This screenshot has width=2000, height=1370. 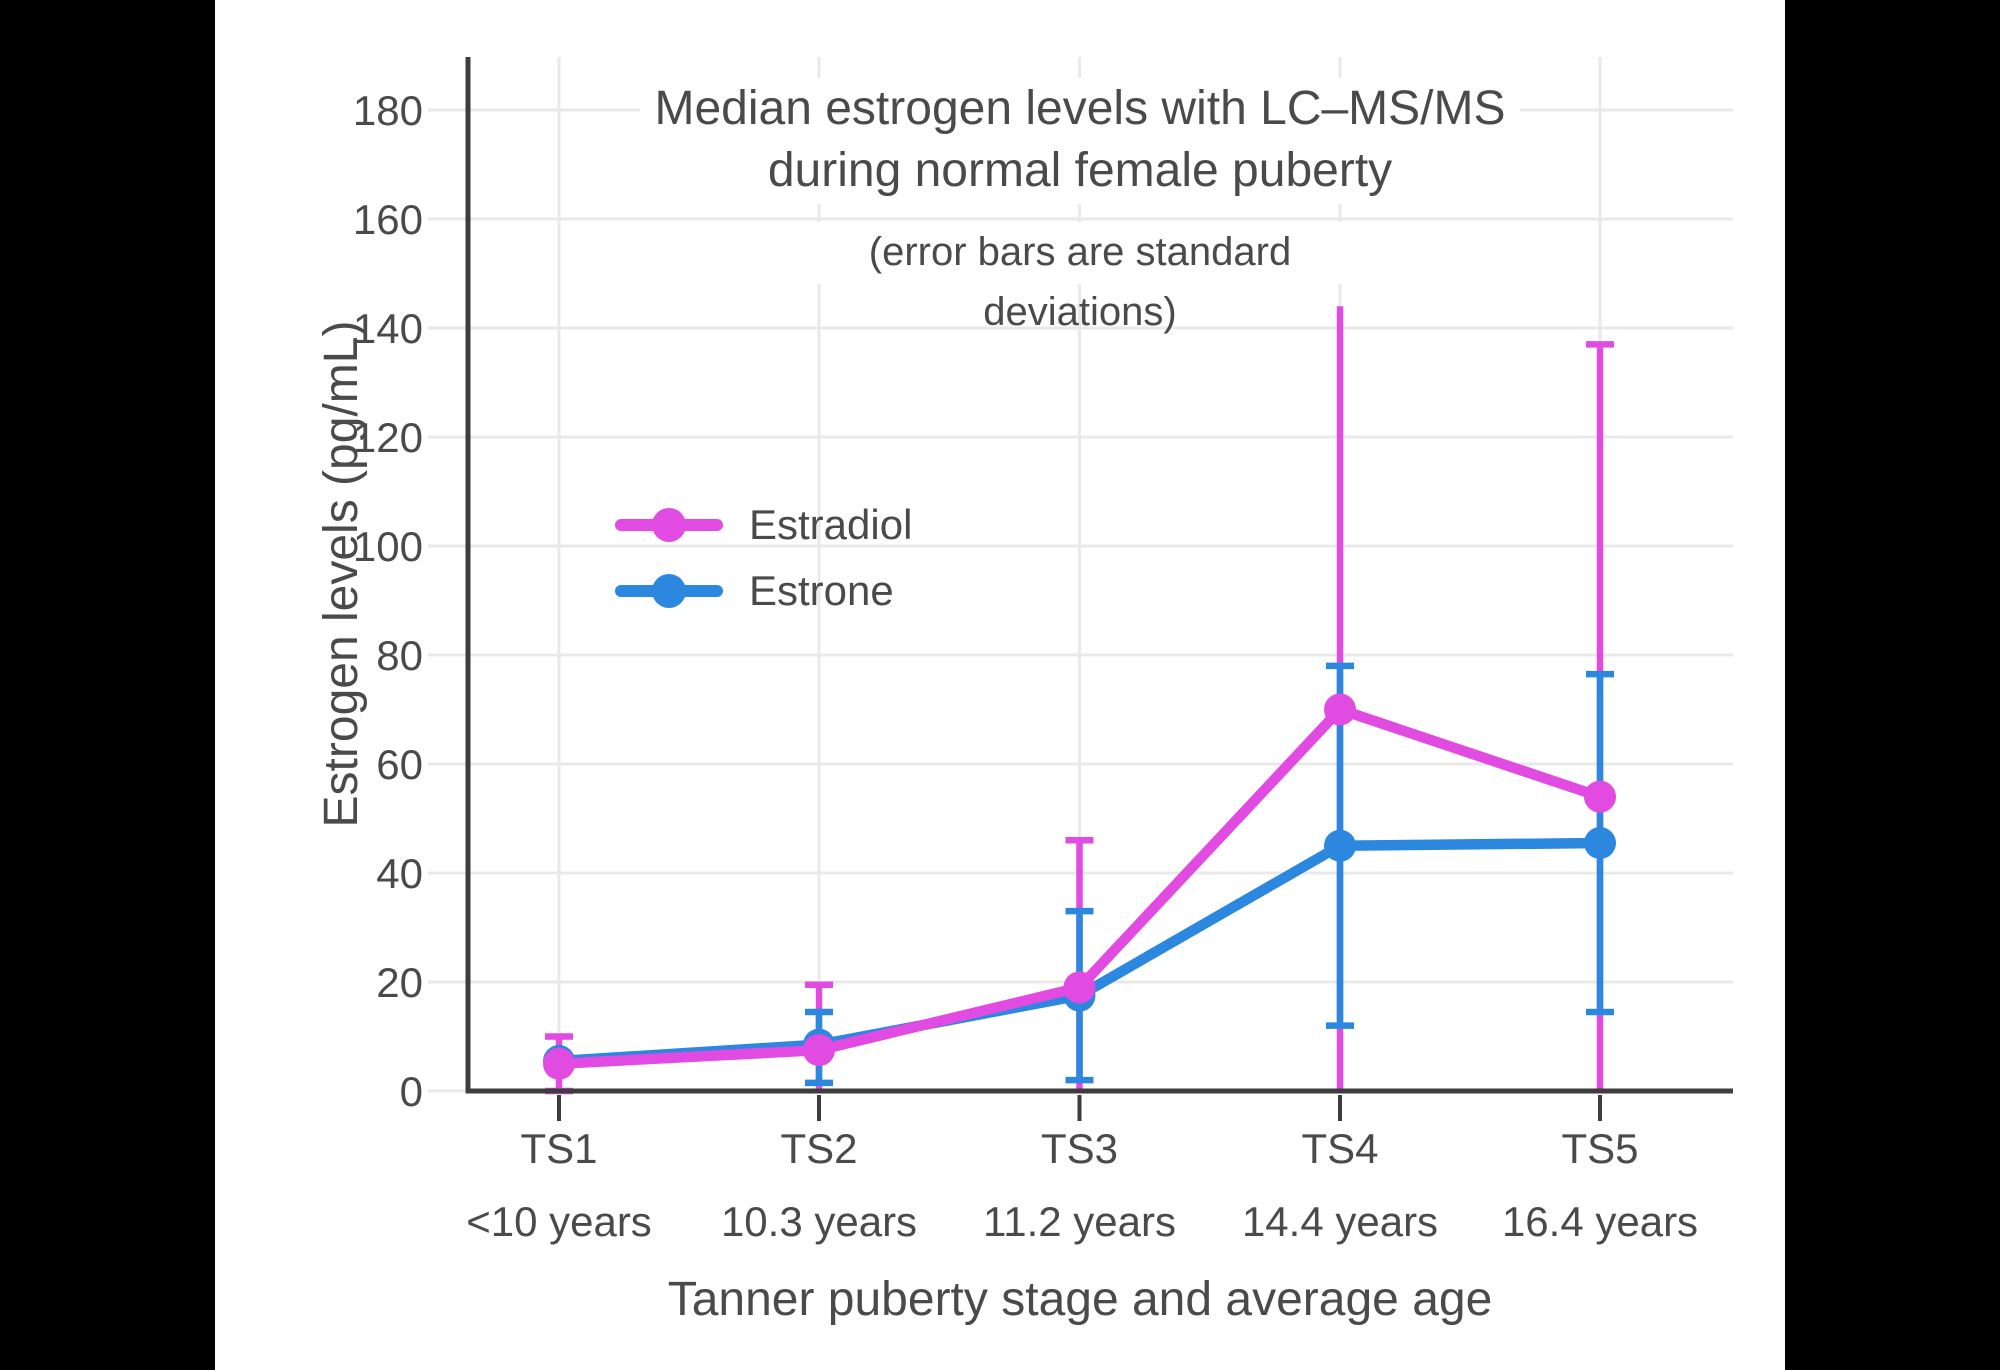 What do you see at coordinates (1599, 1148) in the screenshot?
I see `x-tick-label-TS5: TS5` at bounding box center [1599, 1148].